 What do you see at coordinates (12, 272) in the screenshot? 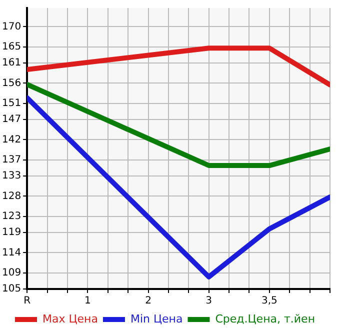
I see `y-tick-label: 109` at bounding box center [12, 272].